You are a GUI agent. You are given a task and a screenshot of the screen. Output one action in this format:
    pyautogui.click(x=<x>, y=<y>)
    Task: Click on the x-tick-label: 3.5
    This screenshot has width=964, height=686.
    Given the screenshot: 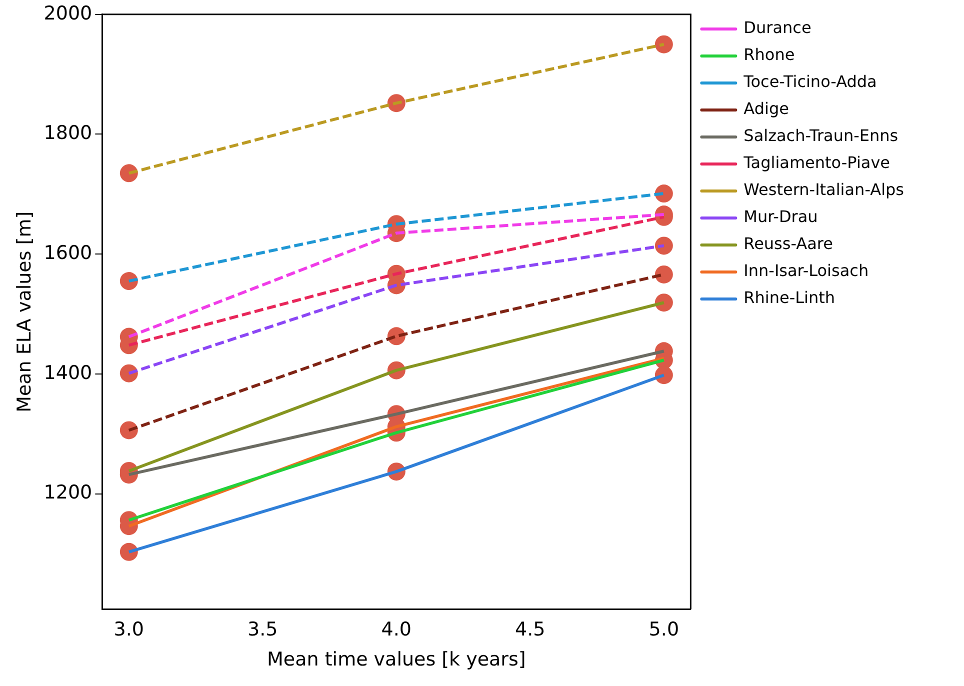 What is the action you would take?
    pyautogui.click(x=263, y=629)
    